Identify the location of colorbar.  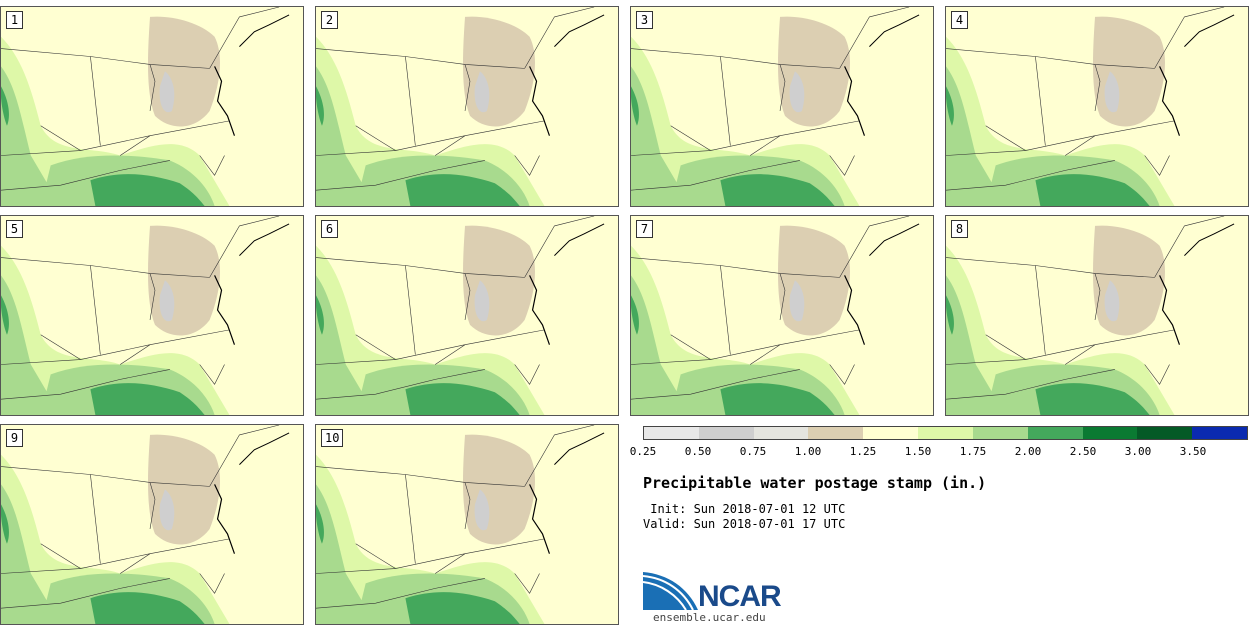
(945, 433).